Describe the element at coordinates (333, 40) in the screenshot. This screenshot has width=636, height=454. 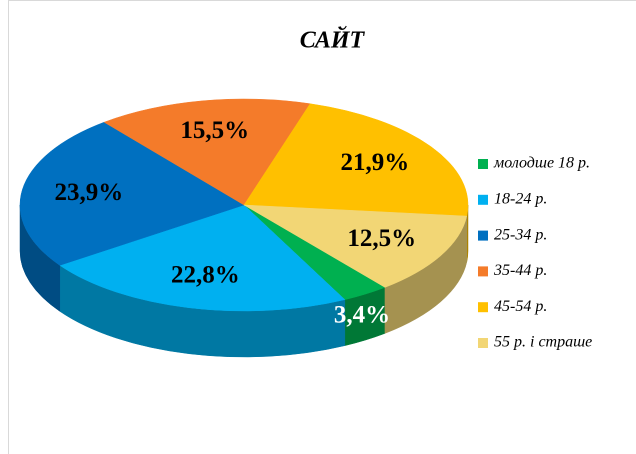
I see `chart-title: САЙТ` at that location.